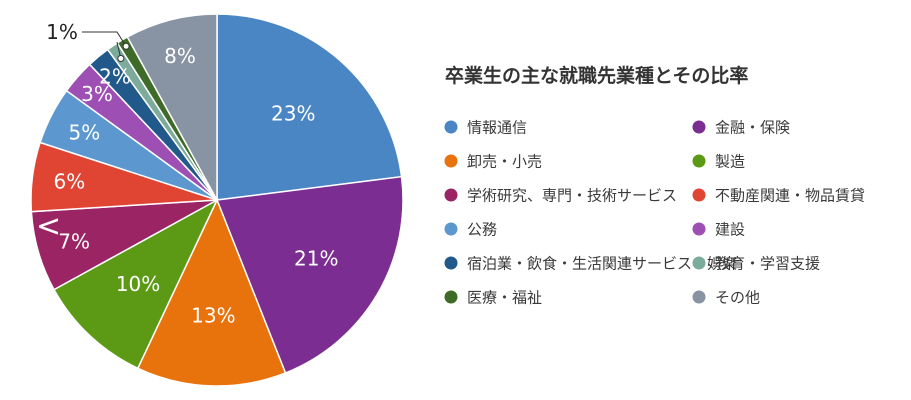  Describe the element at coordinates (293, 113) in the screenshot. I see `slice-label-1: 23%` at that location.